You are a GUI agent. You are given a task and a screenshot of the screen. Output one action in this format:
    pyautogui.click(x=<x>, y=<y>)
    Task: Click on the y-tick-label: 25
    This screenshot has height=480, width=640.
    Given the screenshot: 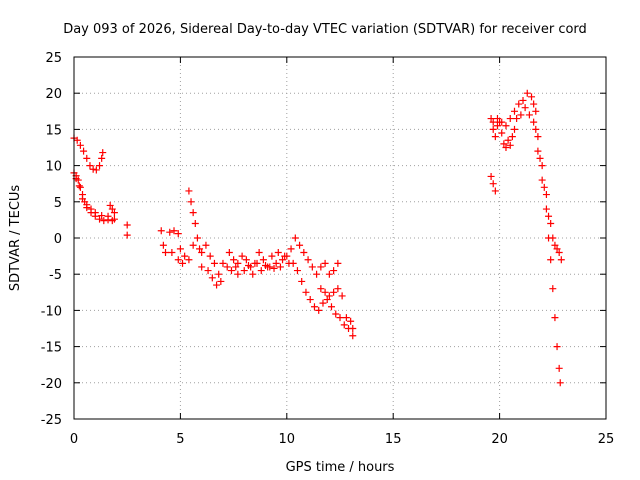 What is the action you would take?
    pyautogui.click(x=53, y=58)
    